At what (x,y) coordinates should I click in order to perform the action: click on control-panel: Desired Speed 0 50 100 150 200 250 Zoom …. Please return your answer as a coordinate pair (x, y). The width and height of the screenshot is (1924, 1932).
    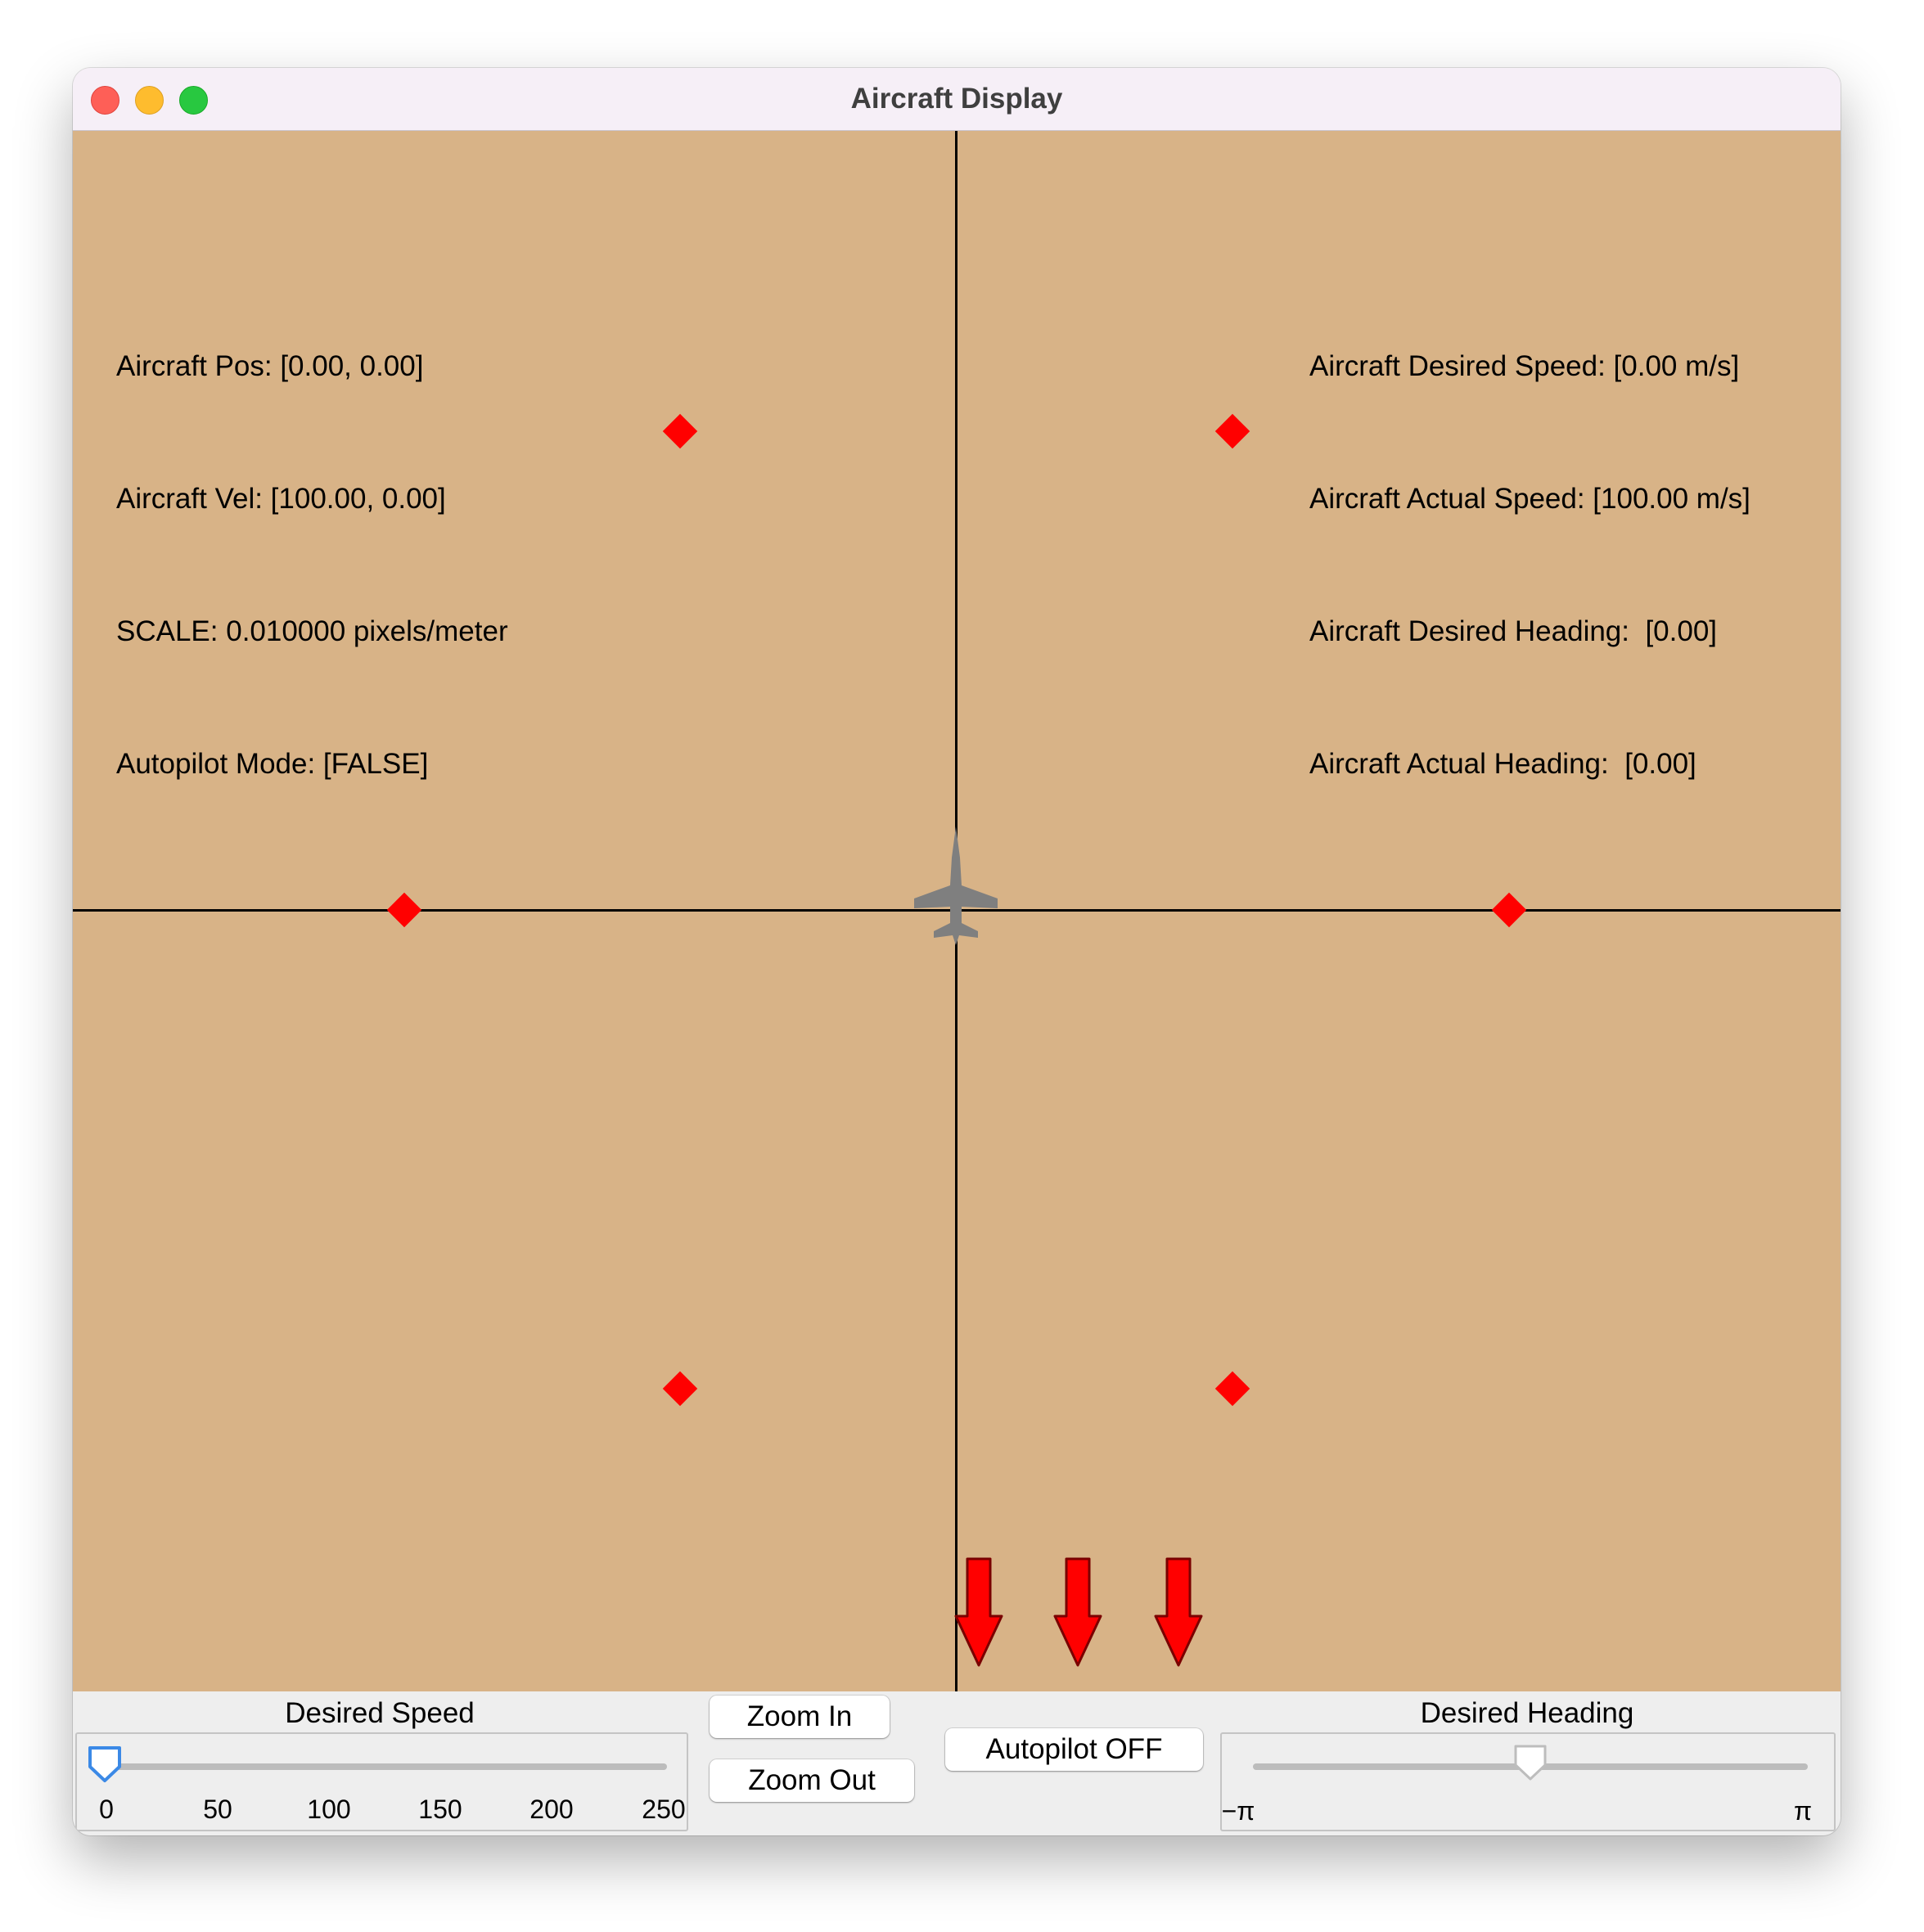
    Looking at the image, I should click on (957, 1763).